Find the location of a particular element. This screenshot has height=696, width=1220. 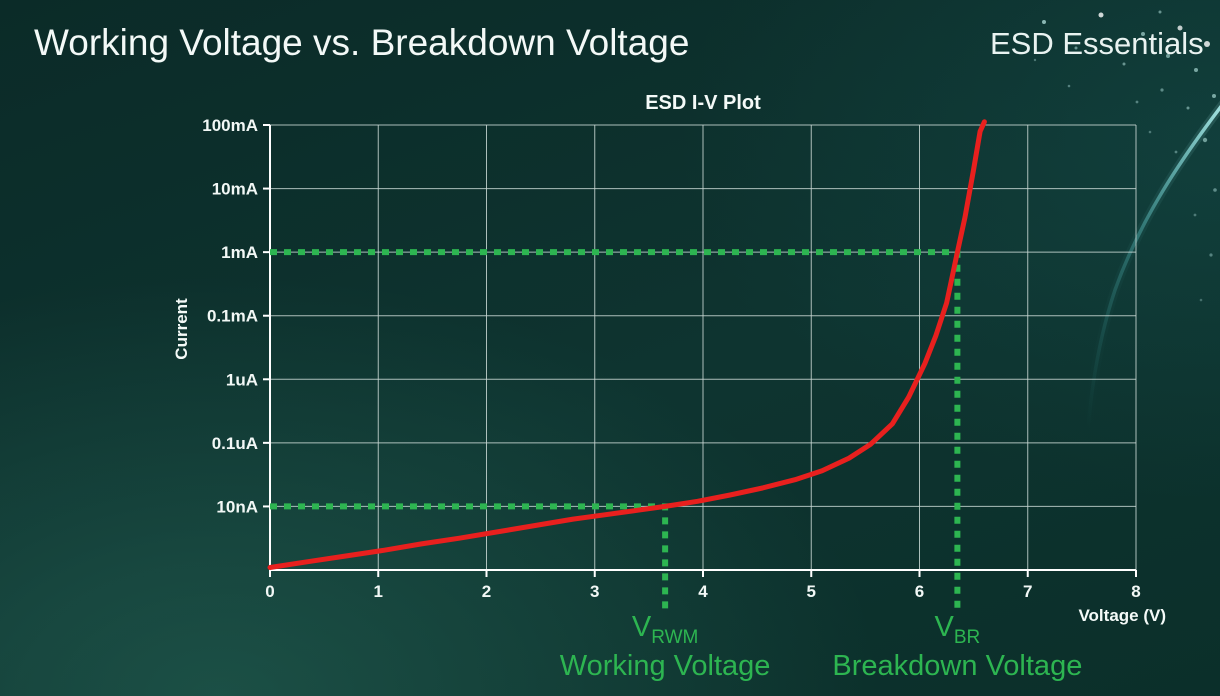

svg-text: 1uA is located at coordinates (242, 379).